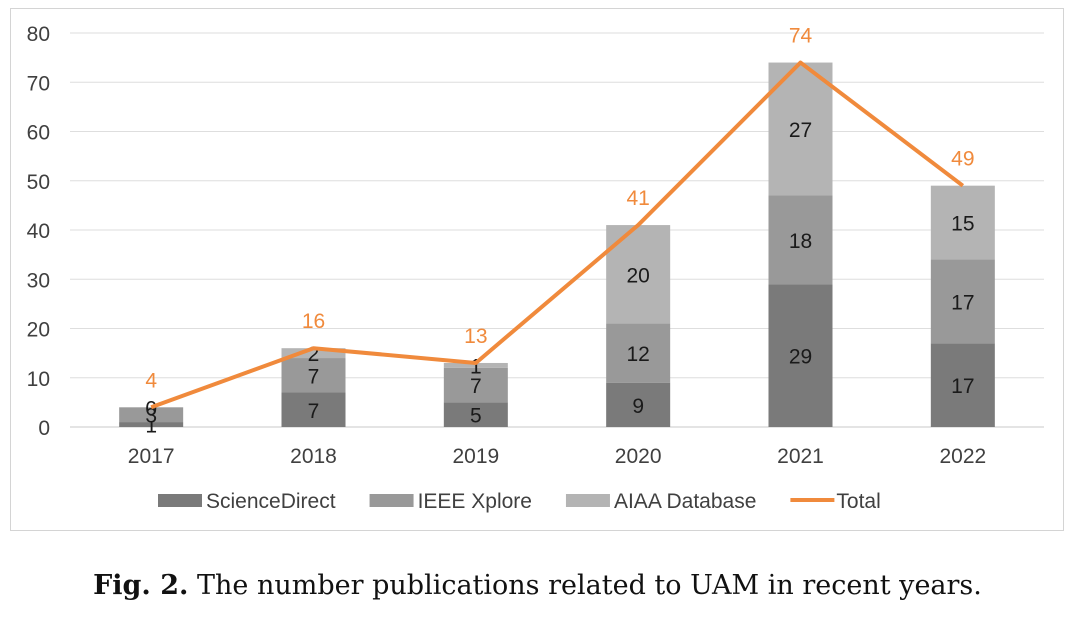 The width and height of the screenshot is (1075, 617). What do you see at coordinates (38, 34) in the screenshot?
I see `y-tick-label: 80` at bounding box center [38, 34].